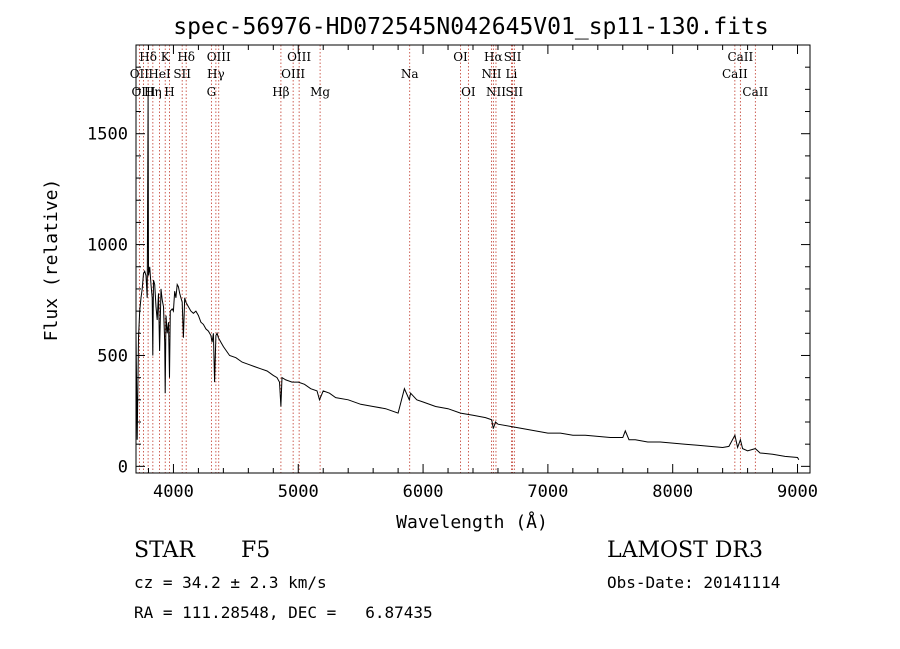 This screenshot has width=900, height=649. What do you see at coordinates (298, 492) in the screenshot?
I see `x-tick-label: 5000` at bounding box center [298, 492].